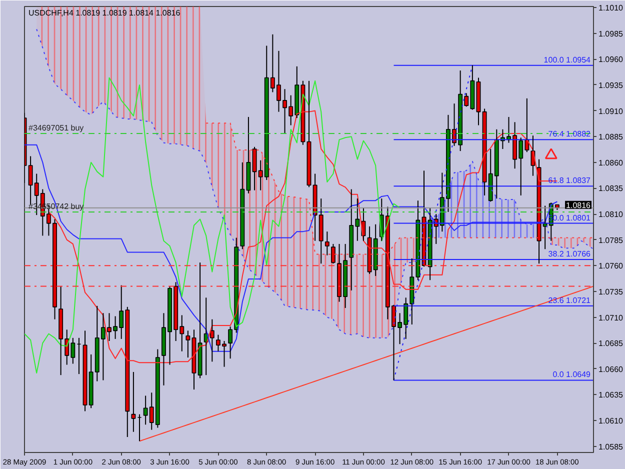 The image size is (625, 469). What do you see at coordinates (611, 137) in the screenshot?
I see `y-tick-label: 1.0885` at bounding box center [611, 137].